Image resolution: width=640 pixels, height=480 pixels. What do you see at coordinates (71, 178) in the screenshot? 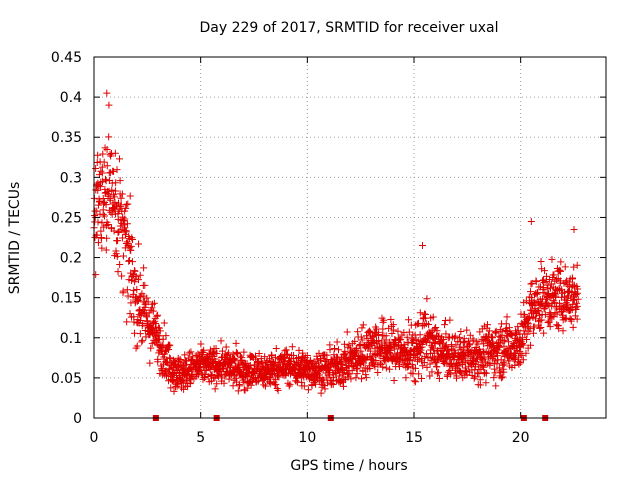
I see `y-tick-label: 0.3` at bounding box center [71, 178].